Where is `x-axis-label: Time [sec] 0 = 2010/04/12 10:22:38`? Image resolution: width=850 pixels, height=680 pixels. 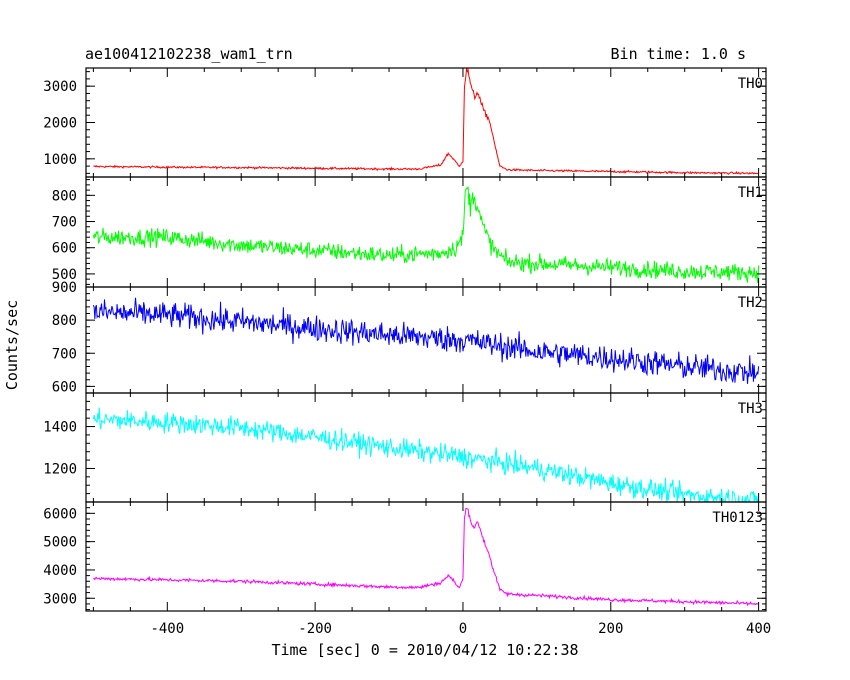 x-axis-label: Time [sec] 0 = 2010/04/12 10:22:38 is located at coordinates (424, 650).